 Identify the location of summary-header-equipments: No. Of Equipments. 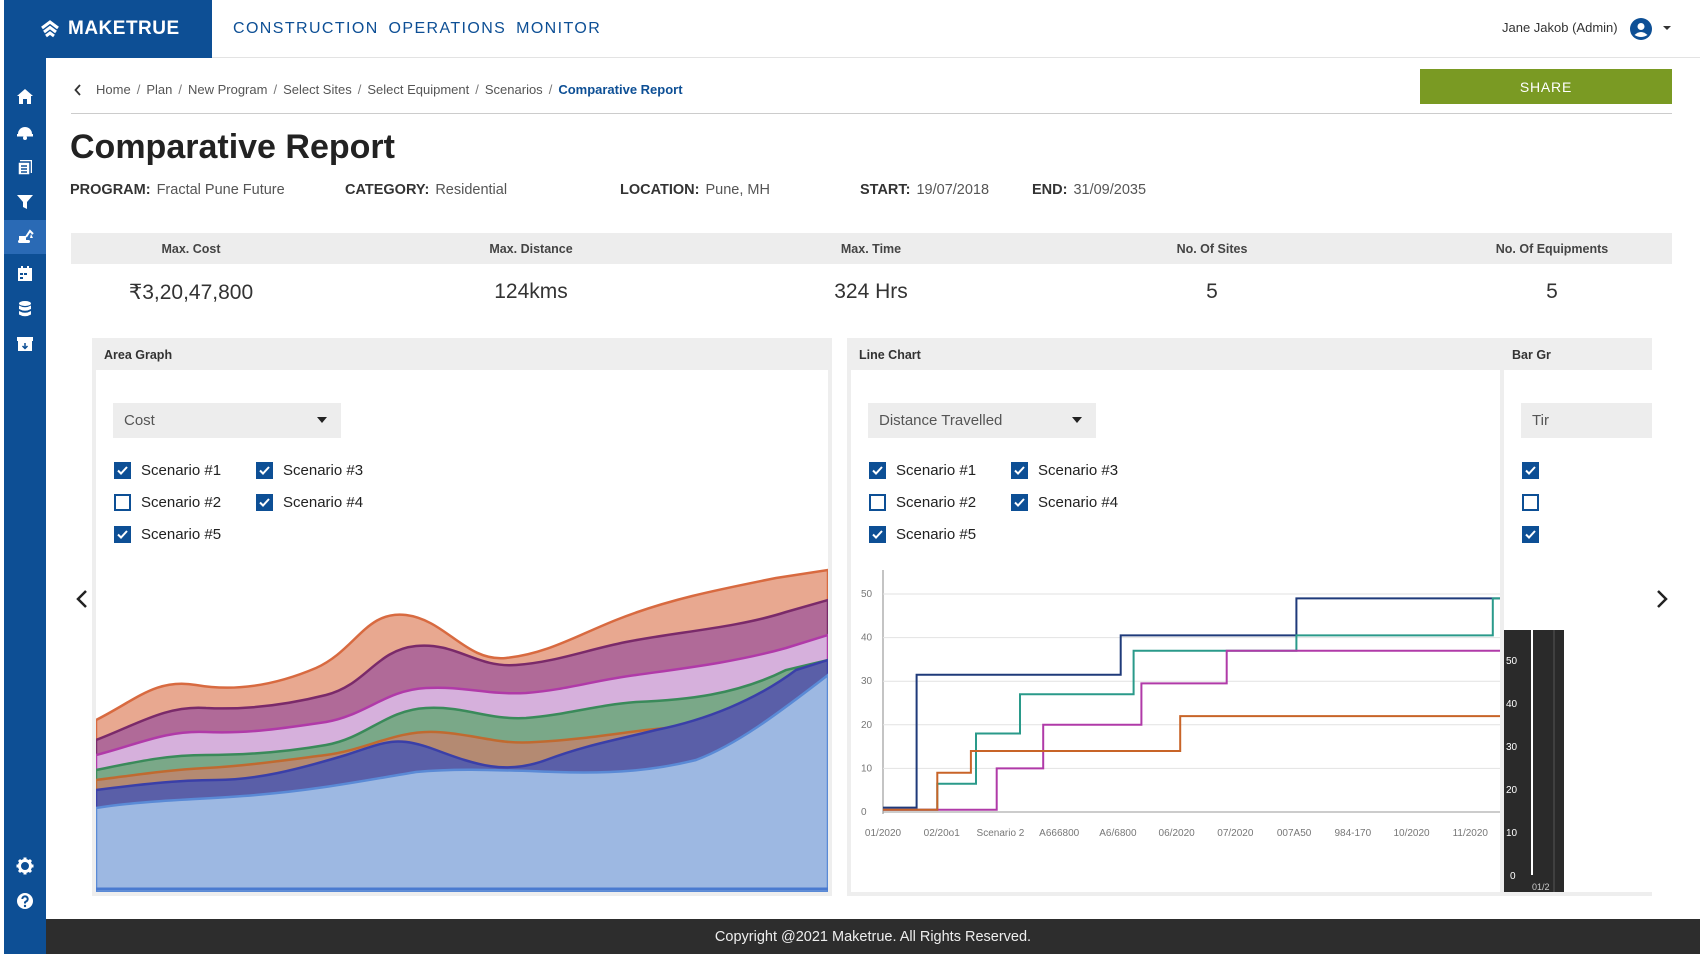
(1552, 249).